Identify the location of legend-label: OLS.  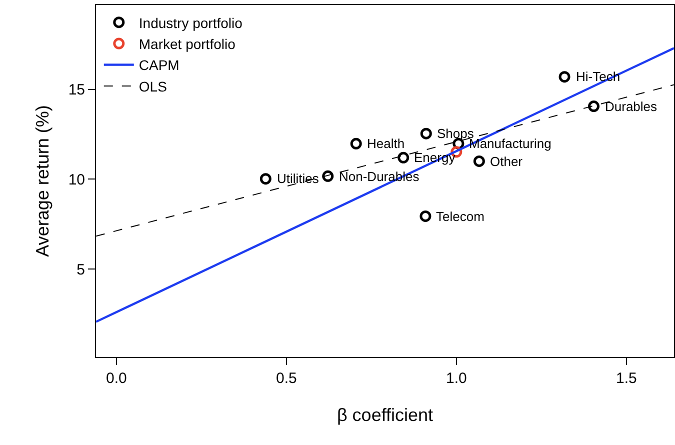
(152, 86).